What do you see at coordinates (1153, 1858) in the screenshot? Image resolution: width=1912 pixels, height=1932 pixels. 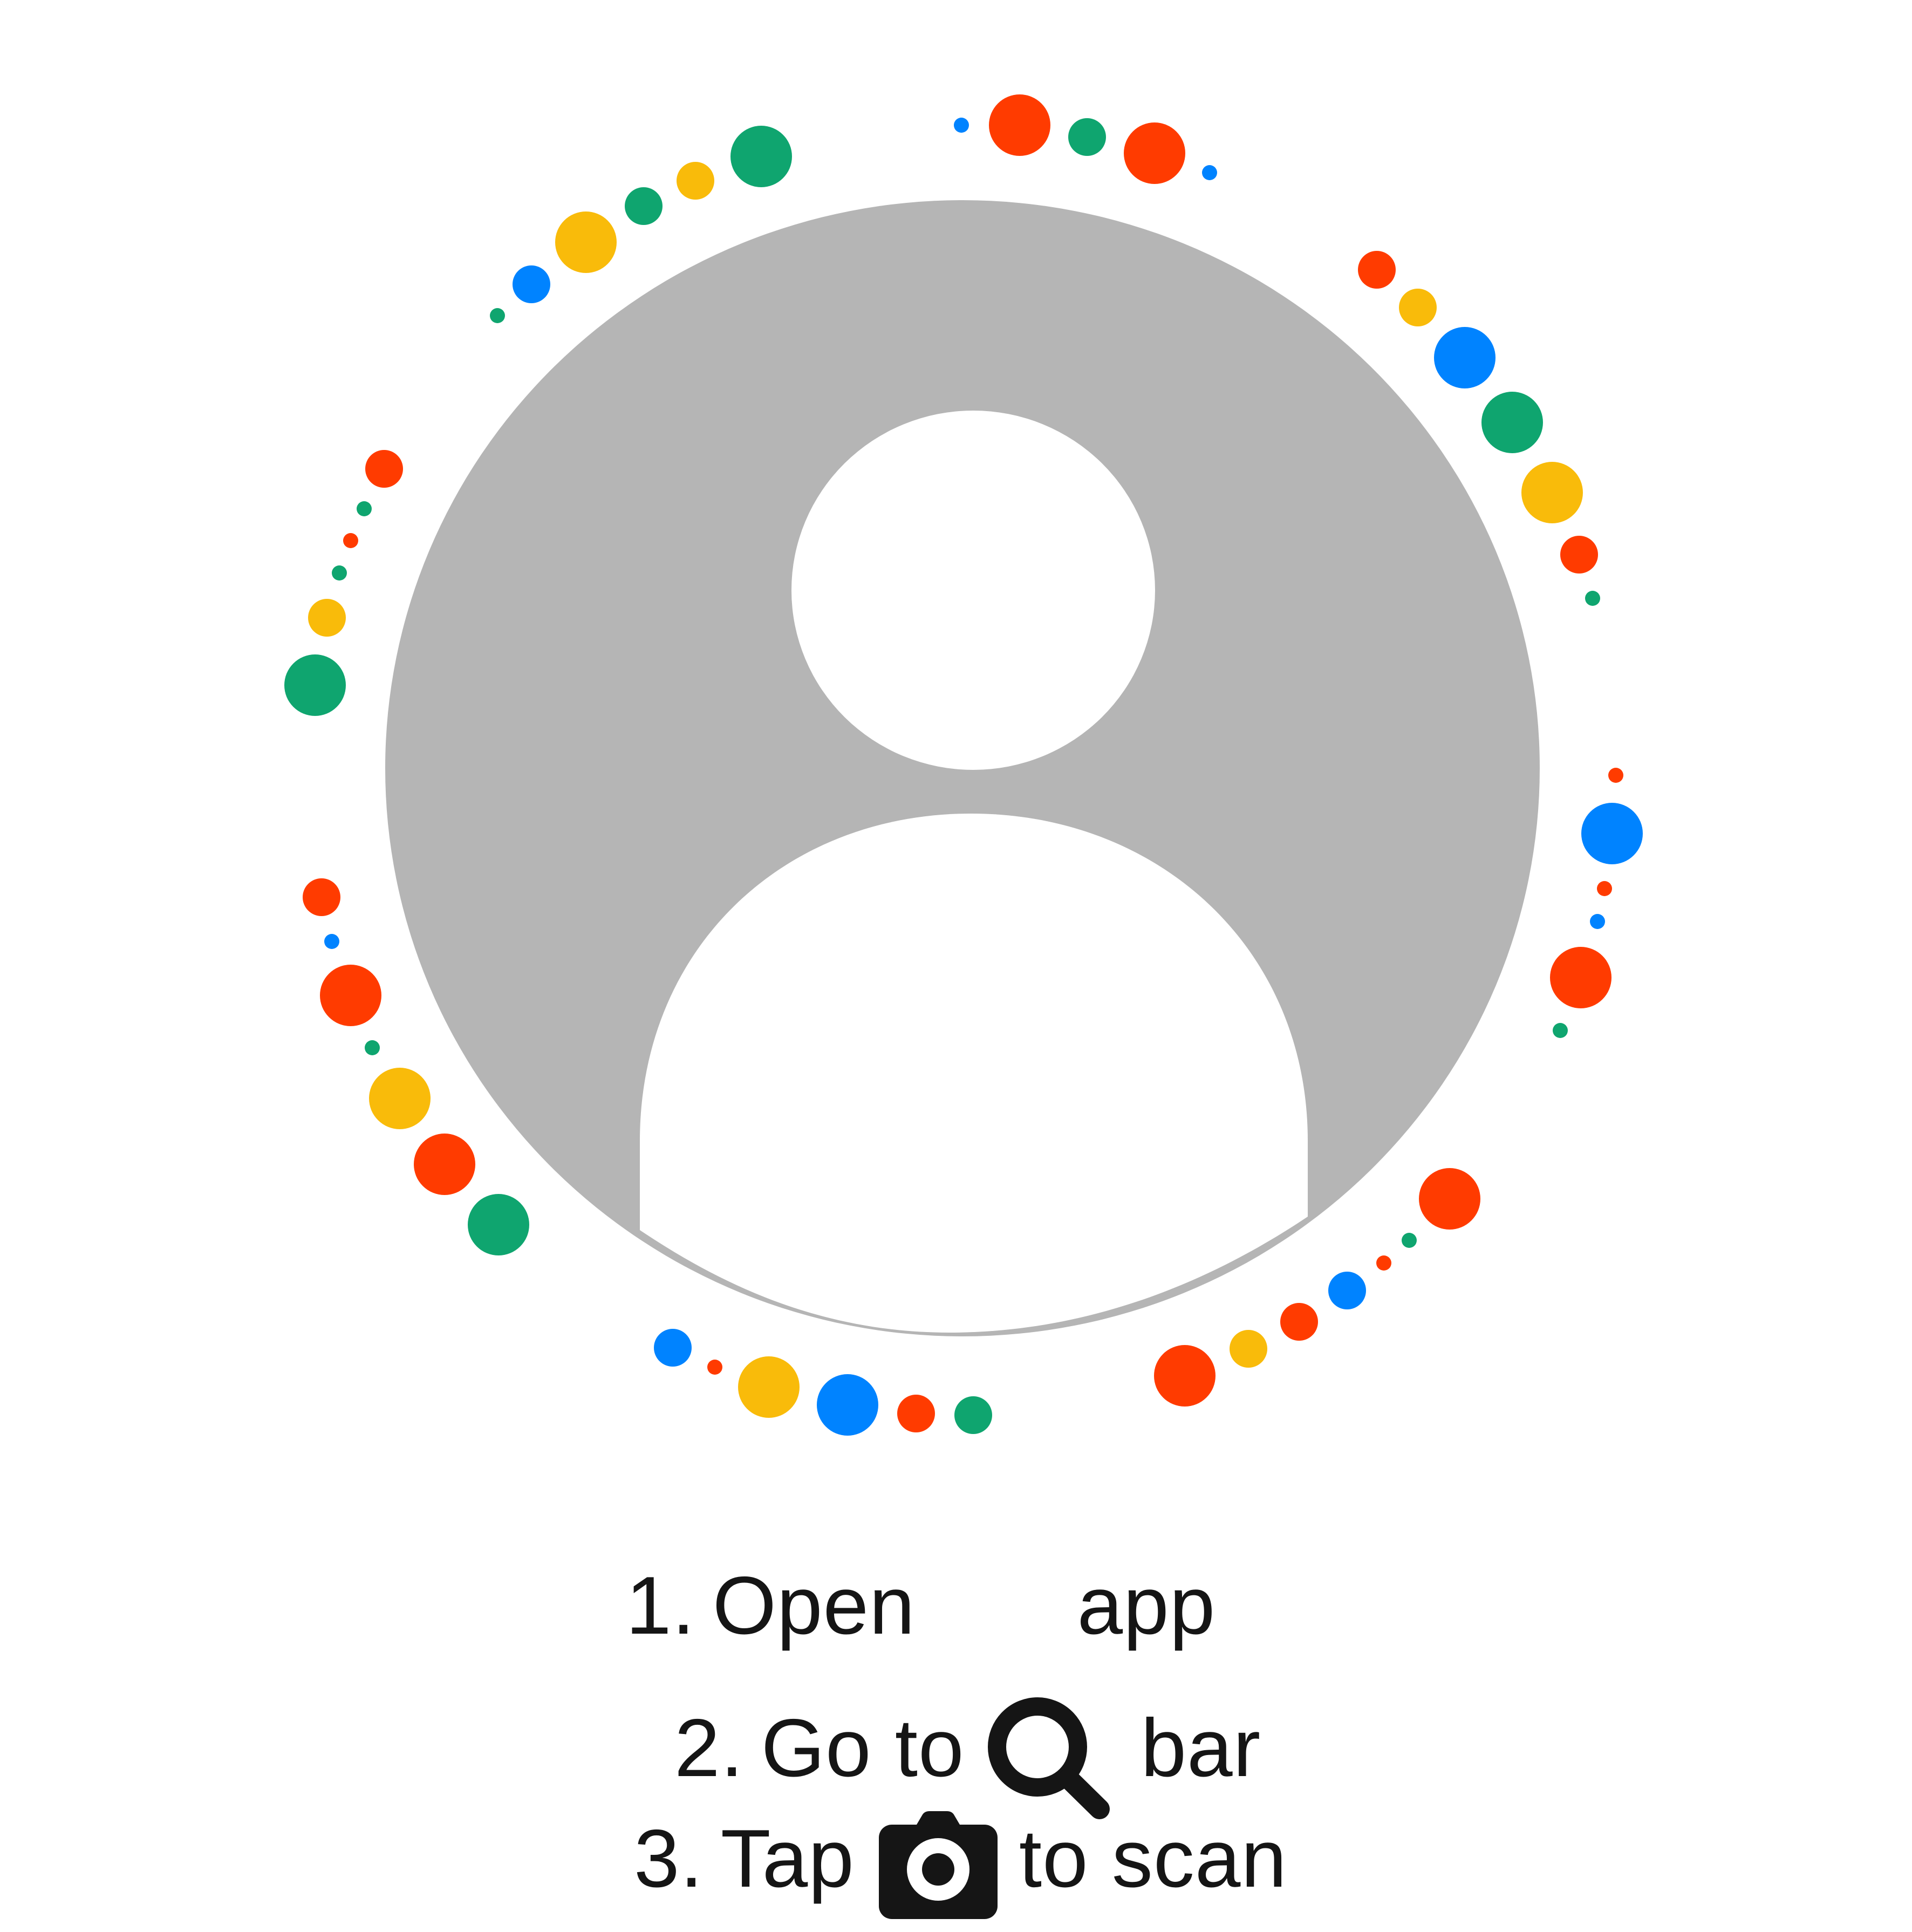 I see `step-3-to-scan-label: to scan` at bounding box center [1153, 1858].